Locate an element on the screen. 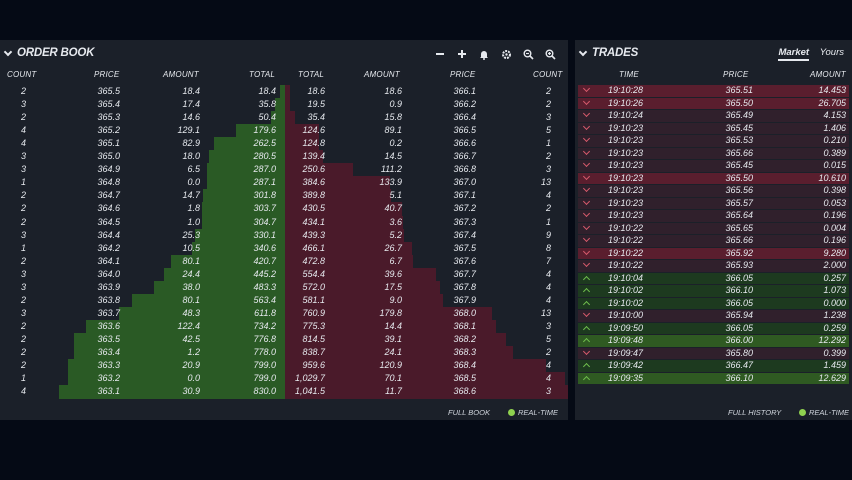 This screenshot has height=480, width=852. trade-amount-header: AMOUNT is located at coordinates (828, 74).